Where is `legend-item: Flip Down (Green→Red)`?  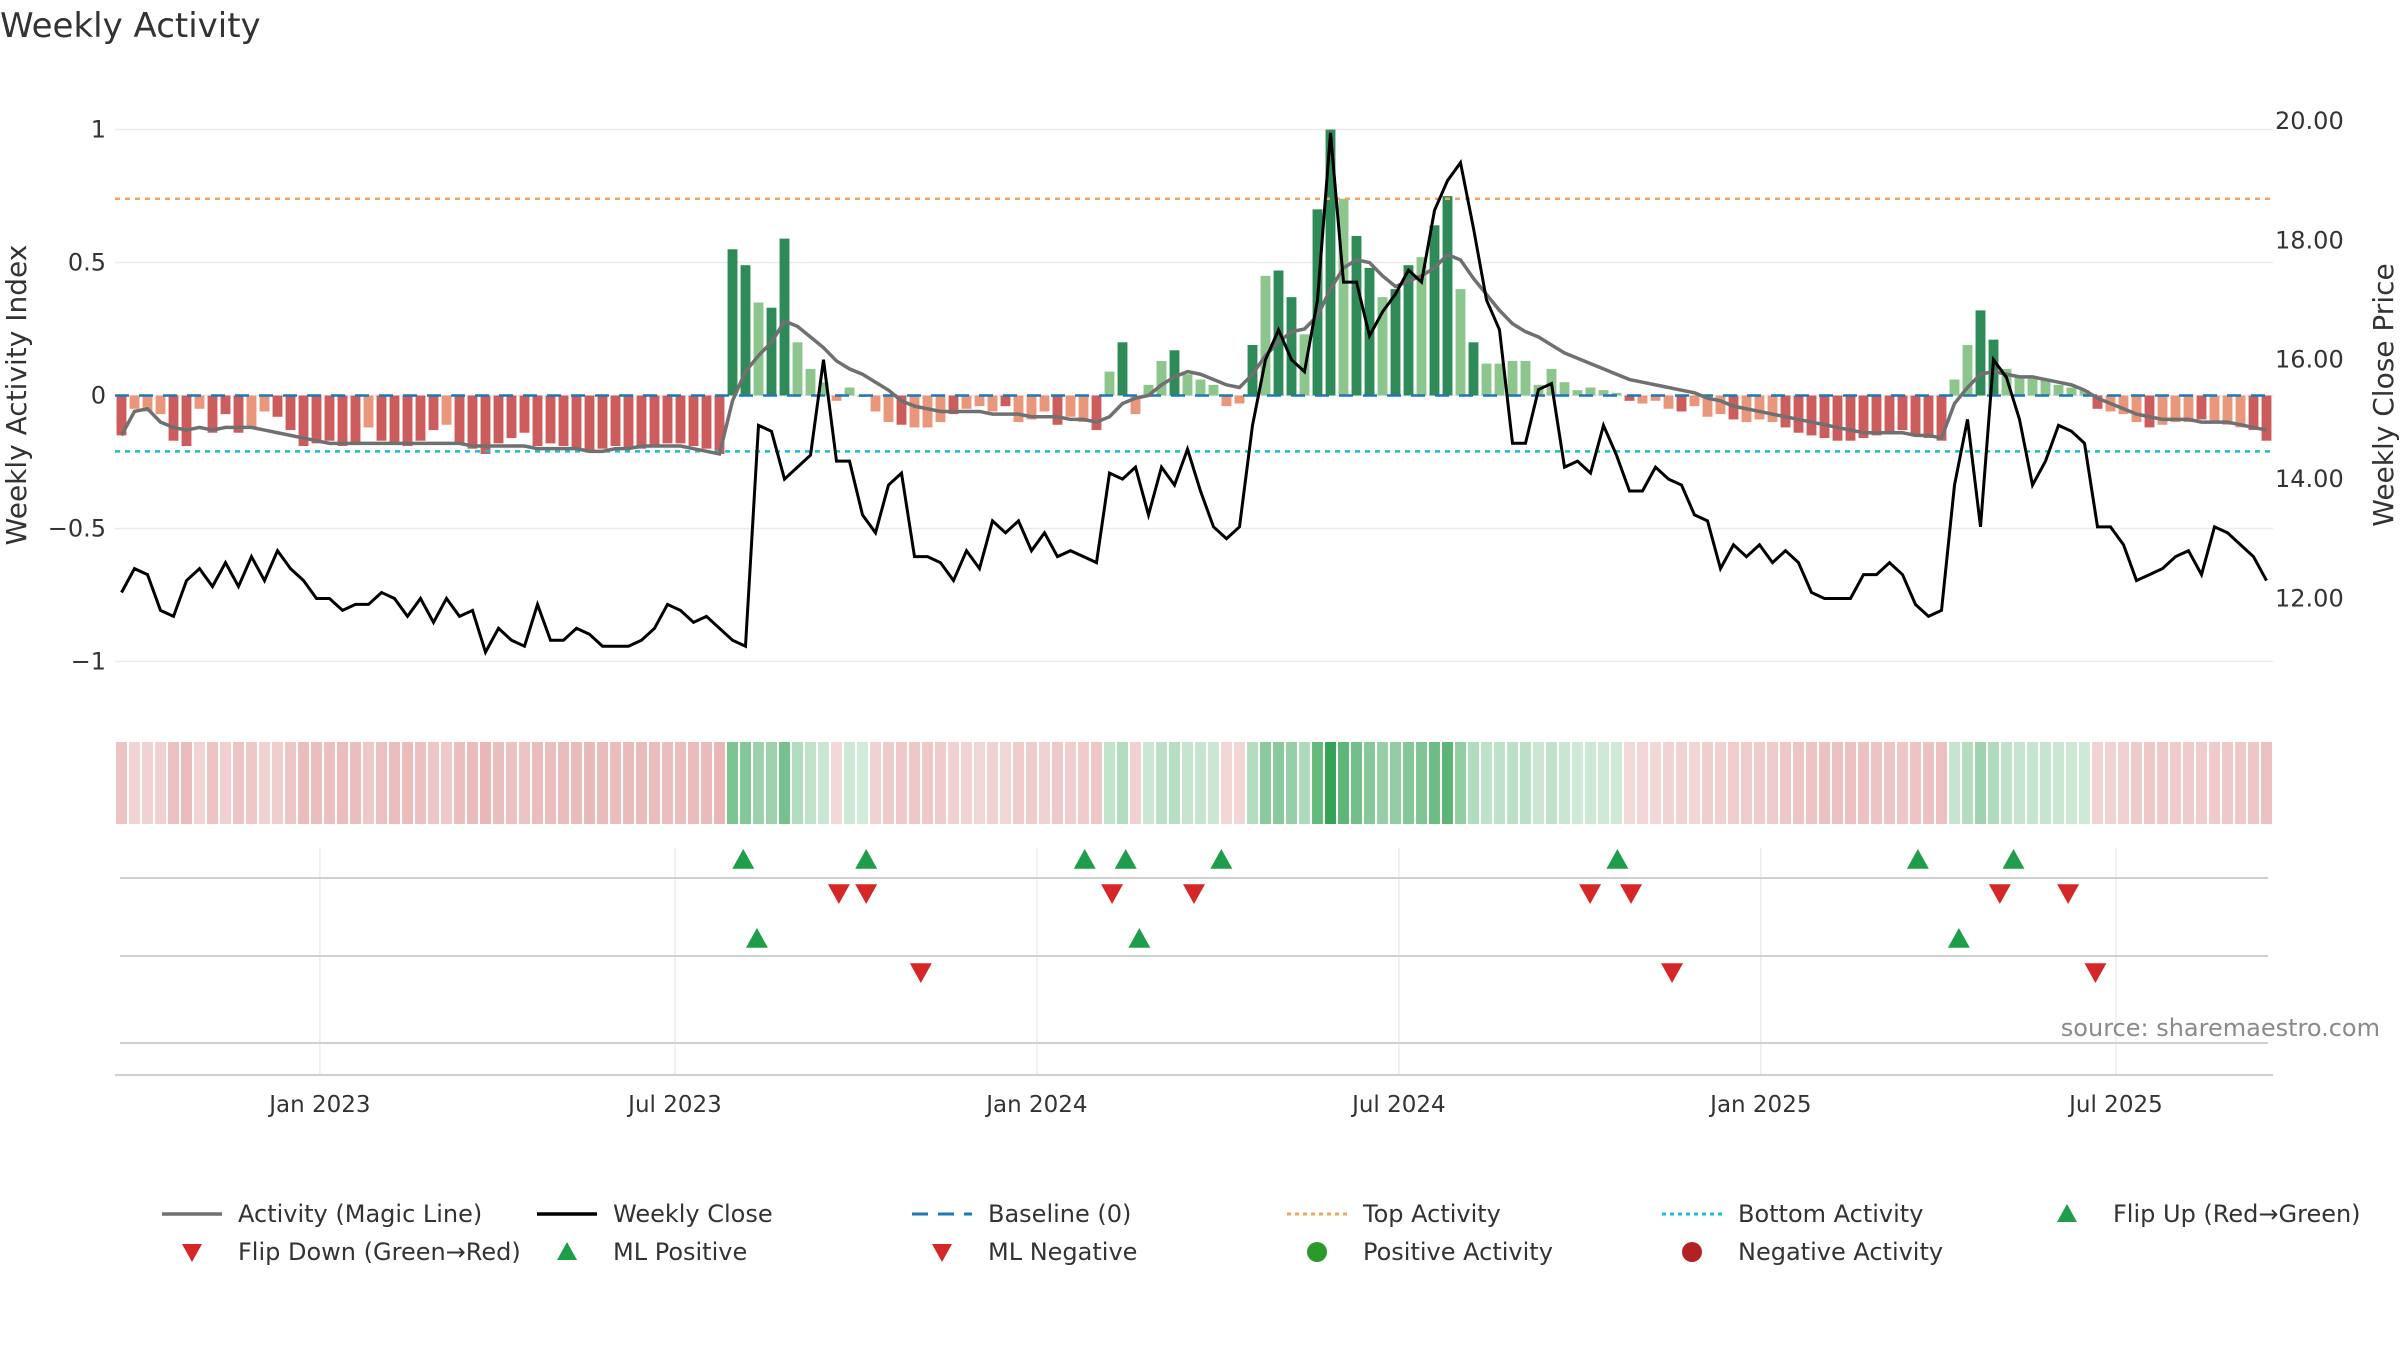
legend-item: Flip Down (Green→Red) is located at coordinates (340, 1252).